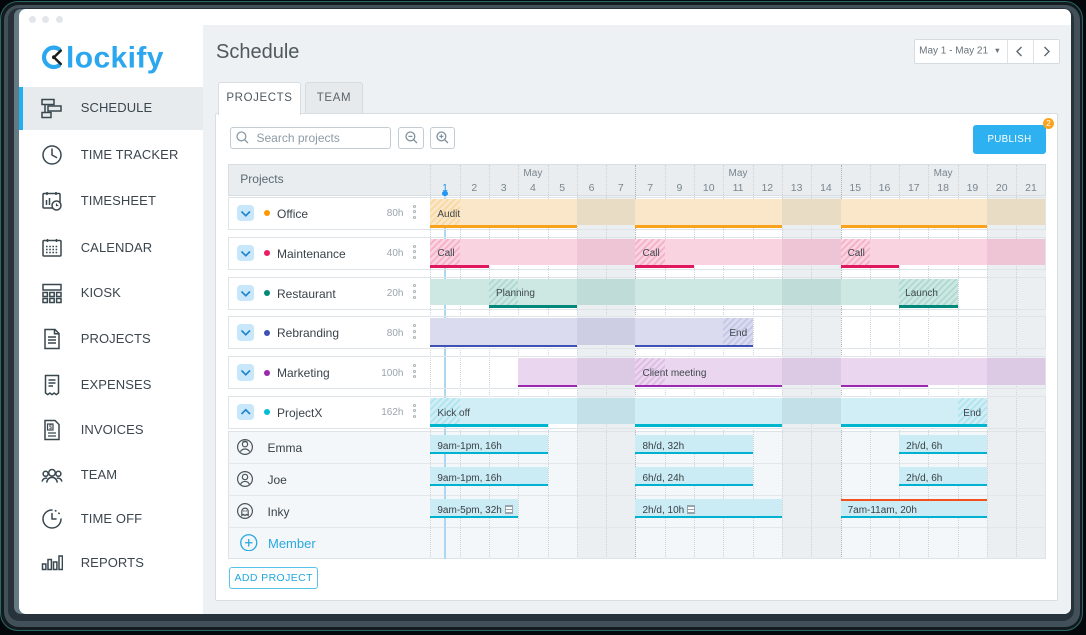  I want to click on svg-text: lockify, so click(115, 59).